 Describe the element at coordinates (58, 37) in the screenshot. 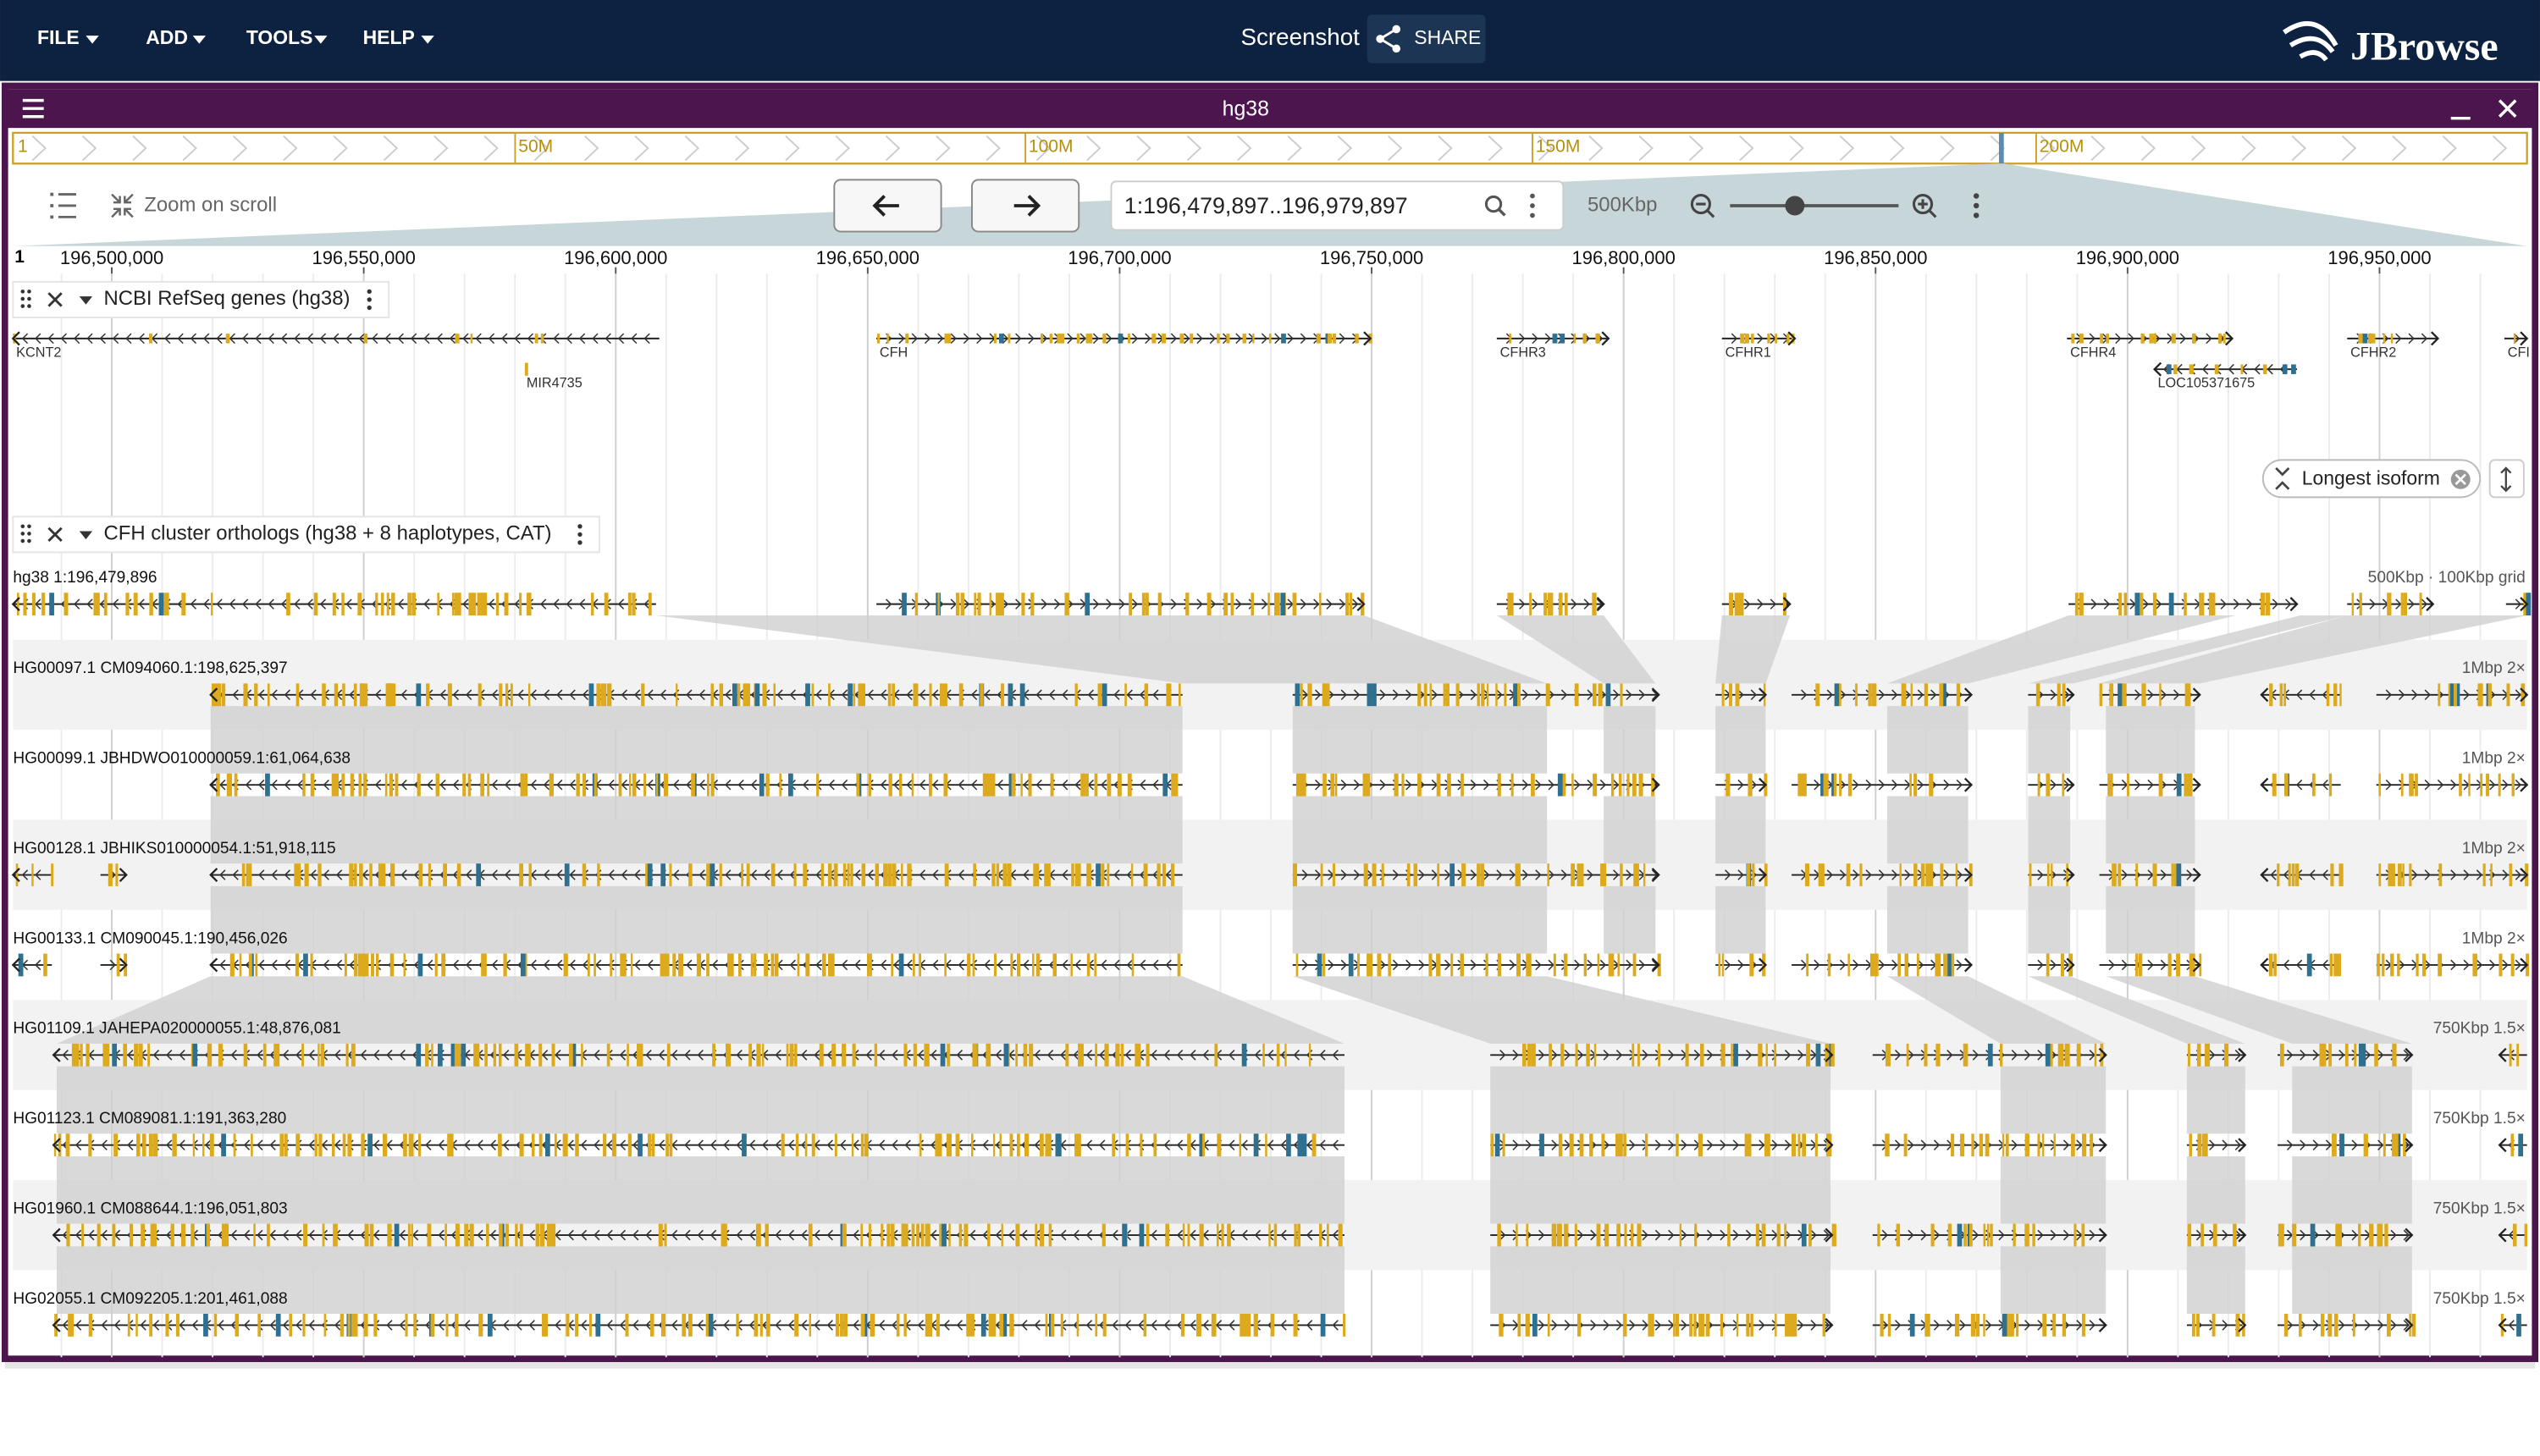

I see `menu-item: FILE` at that location.